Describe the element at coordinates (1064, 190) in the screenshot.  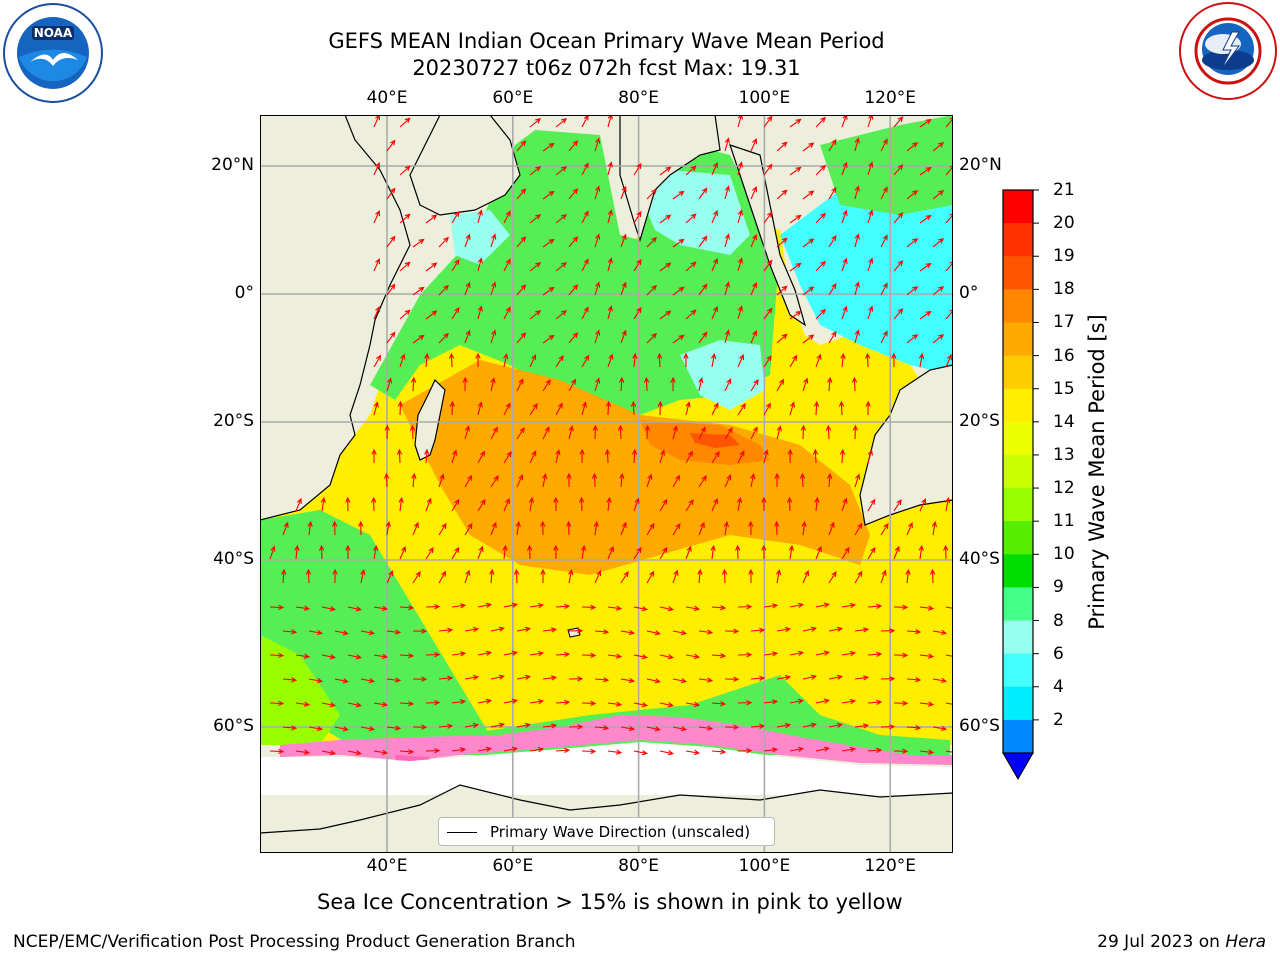
I see `colorbar-tick-21: 21` at that location.